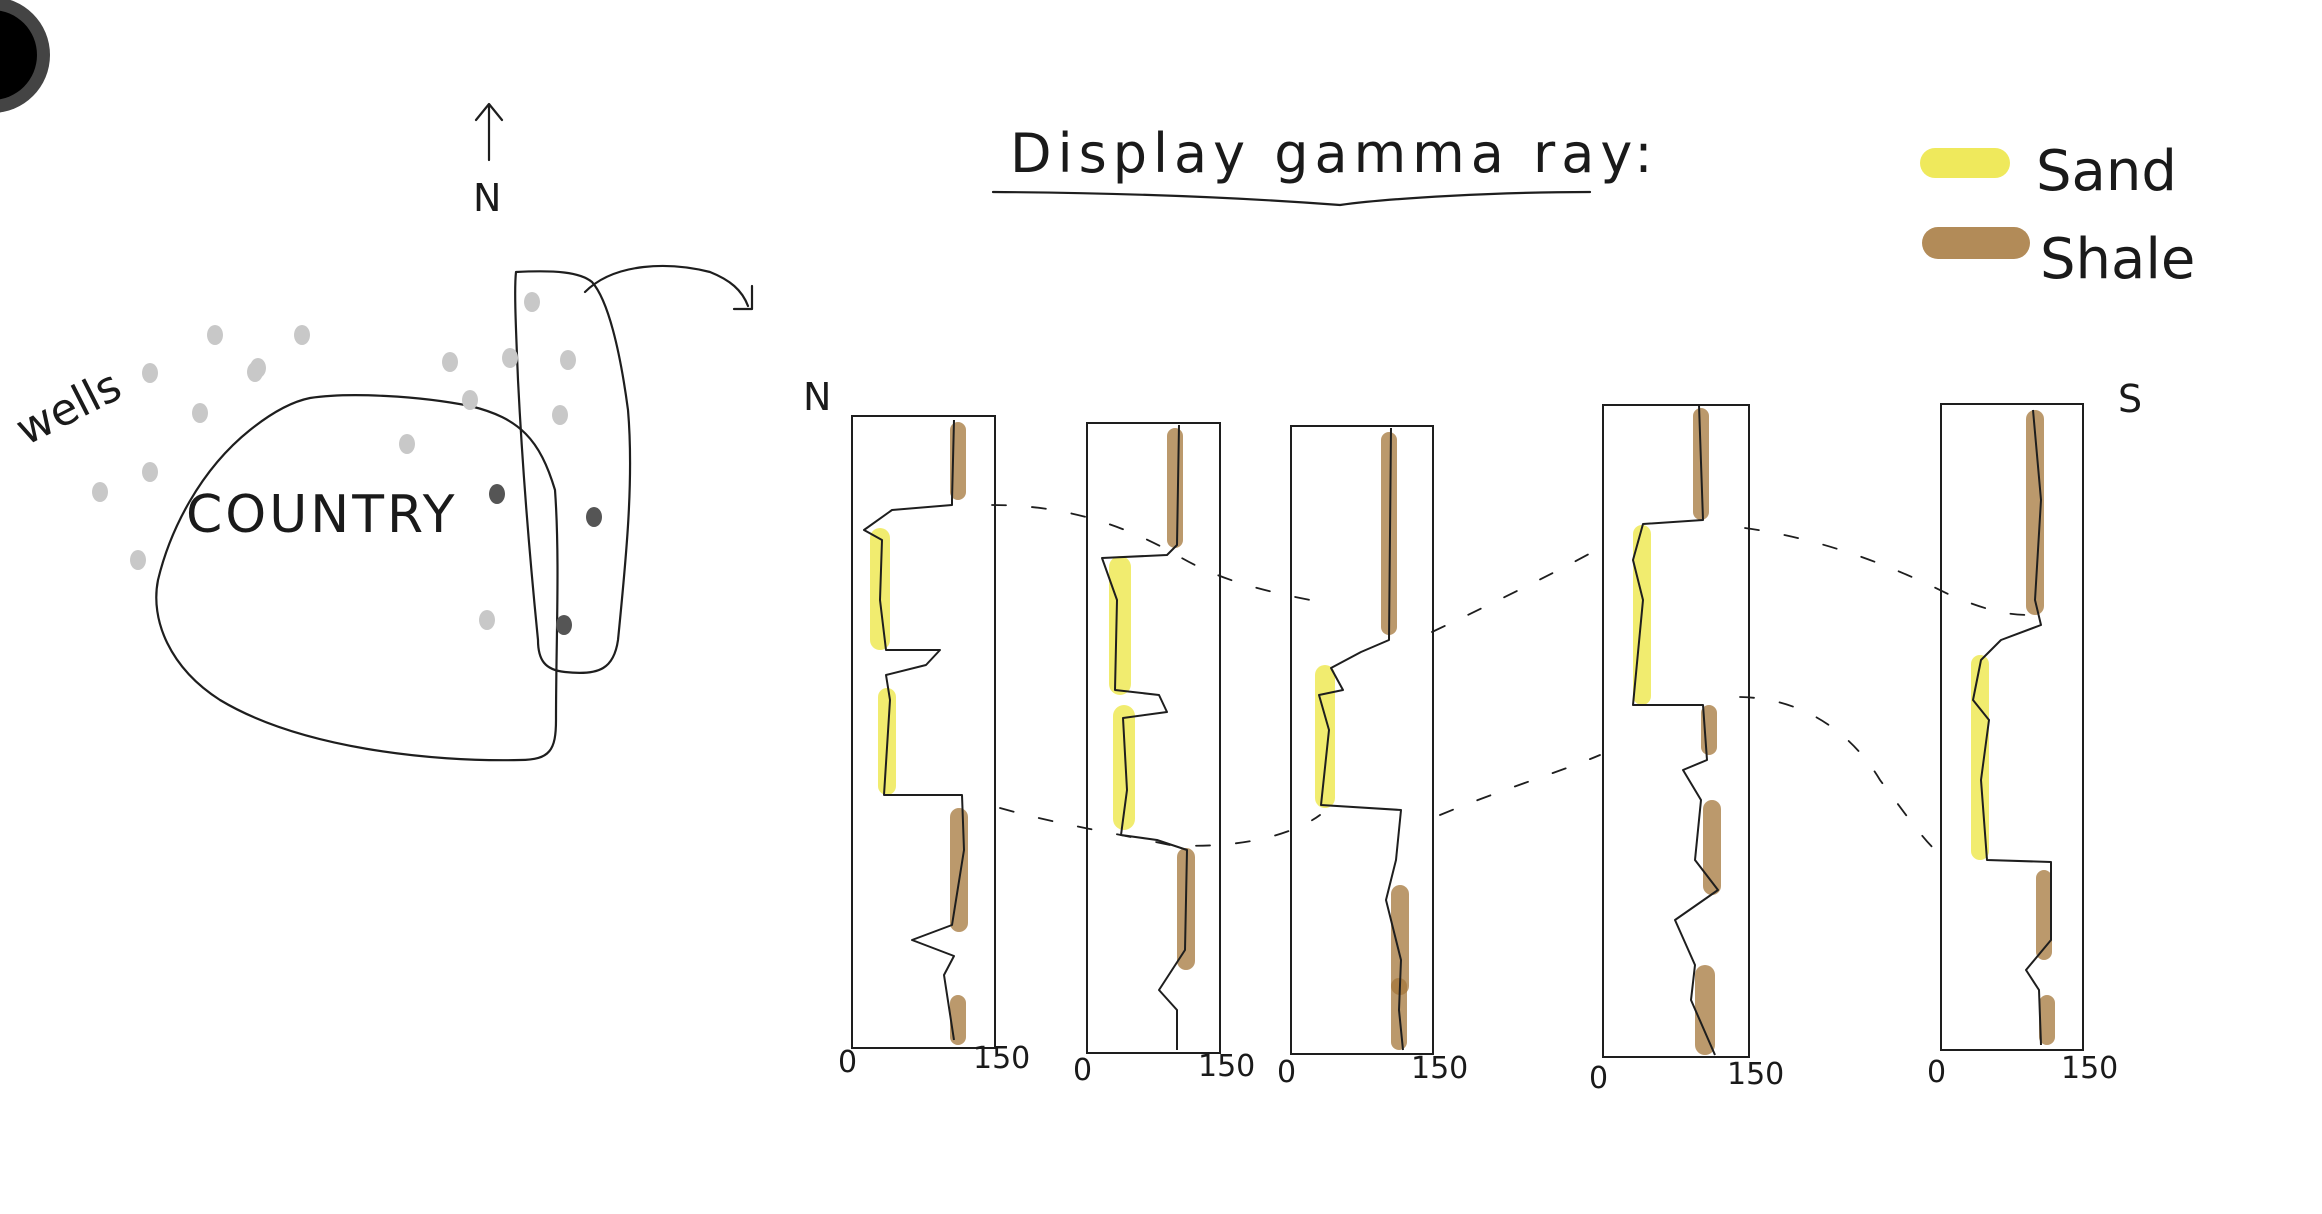 Image resolution: width=2322 pixels, height=1214 pixels. What do you see at coordinates (487, 198) in the screenshot?
I see `north-arrow-label: N` at bounding box center [487, 198].